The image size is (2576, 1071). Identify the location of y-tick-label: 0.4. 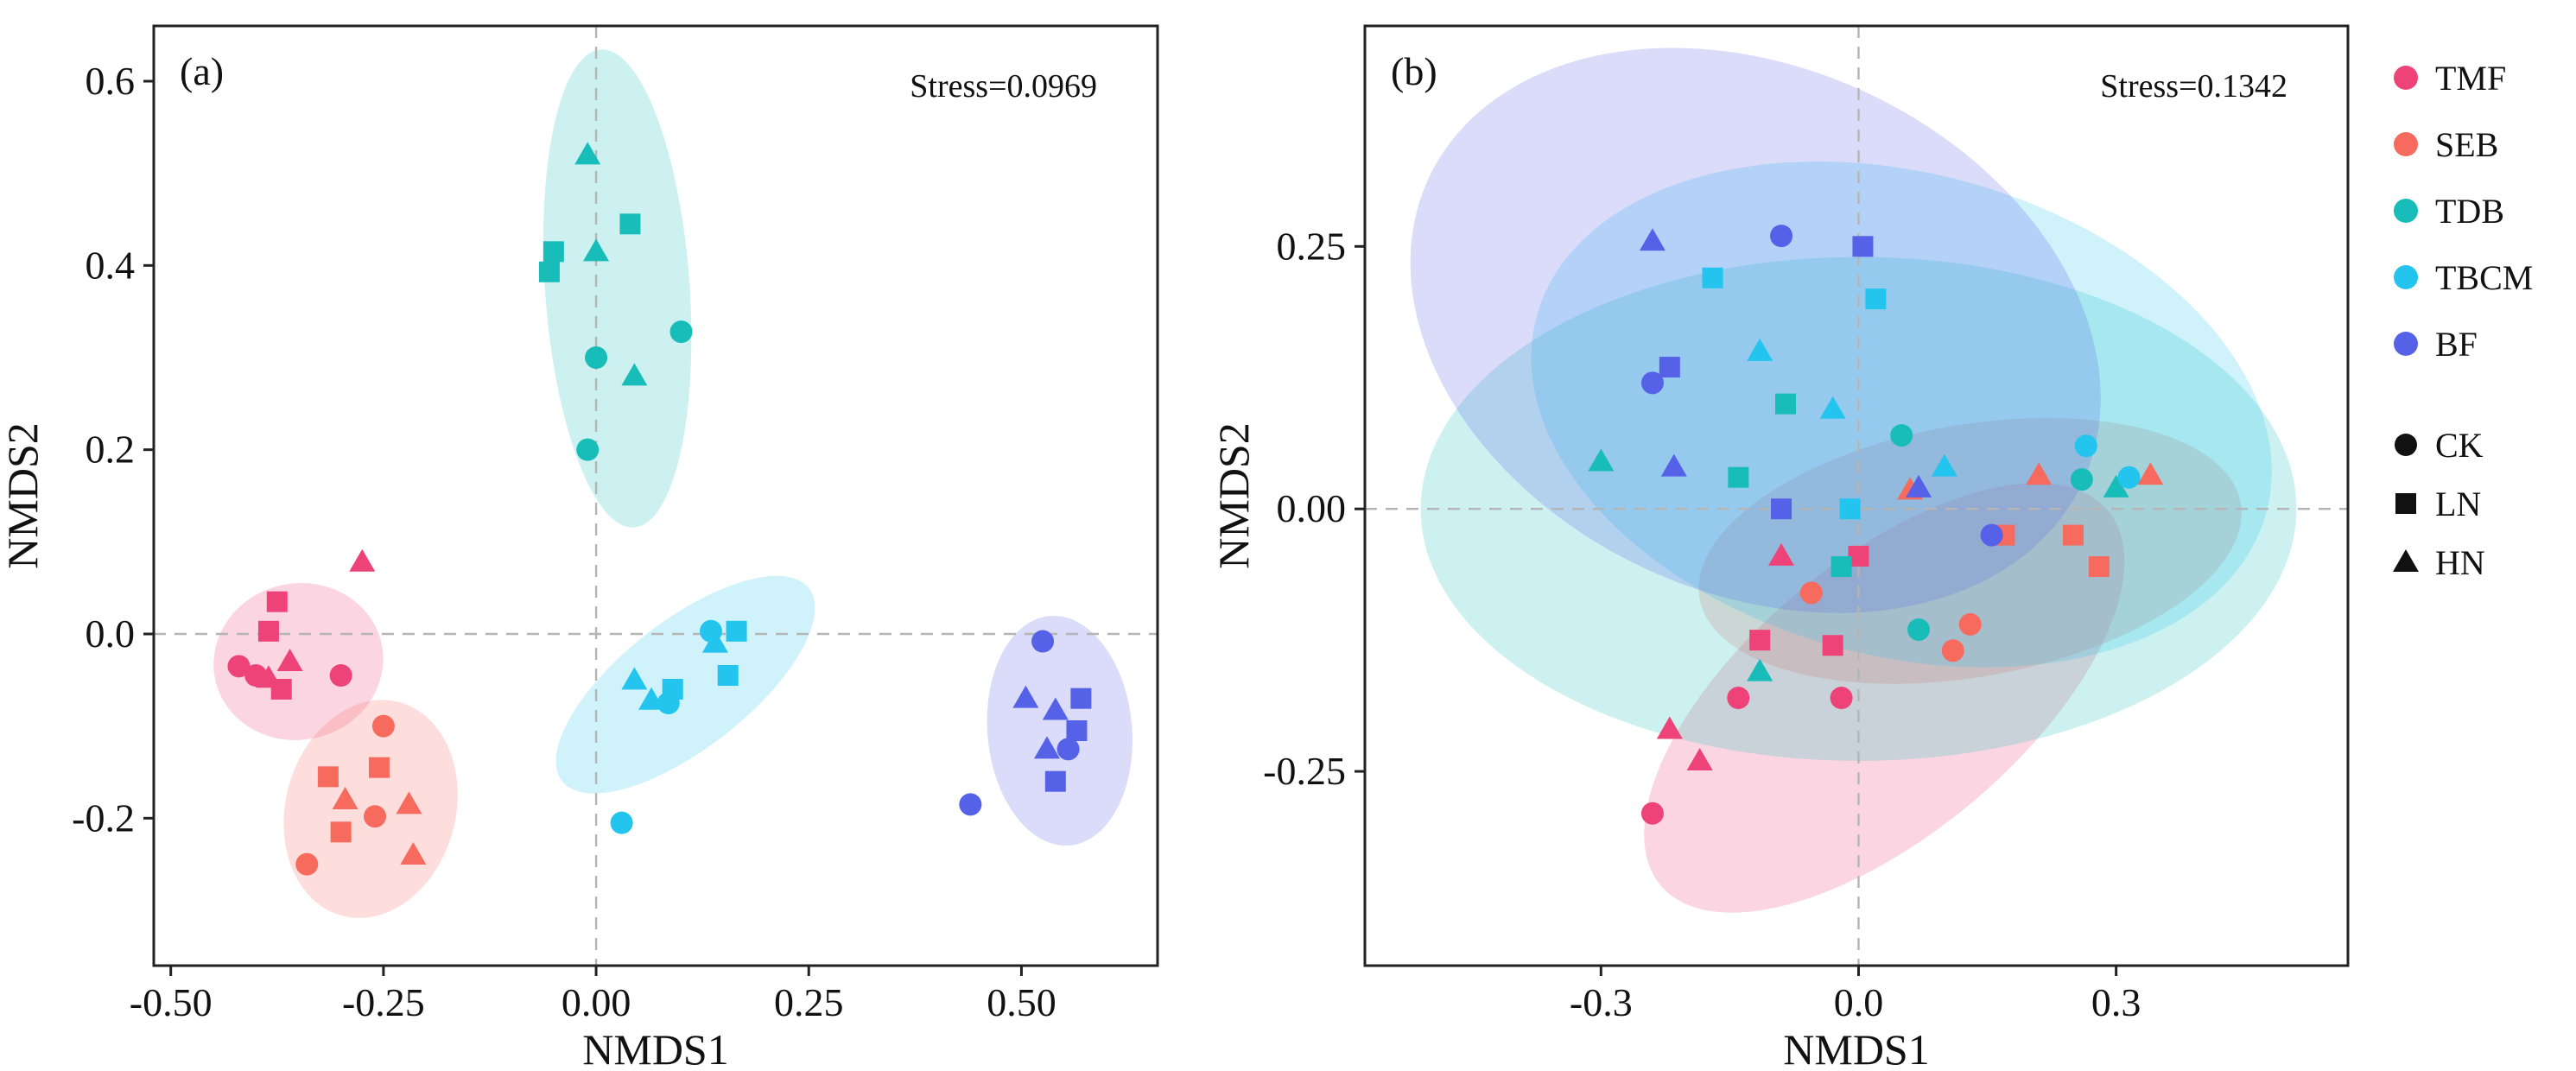
(111, 265).